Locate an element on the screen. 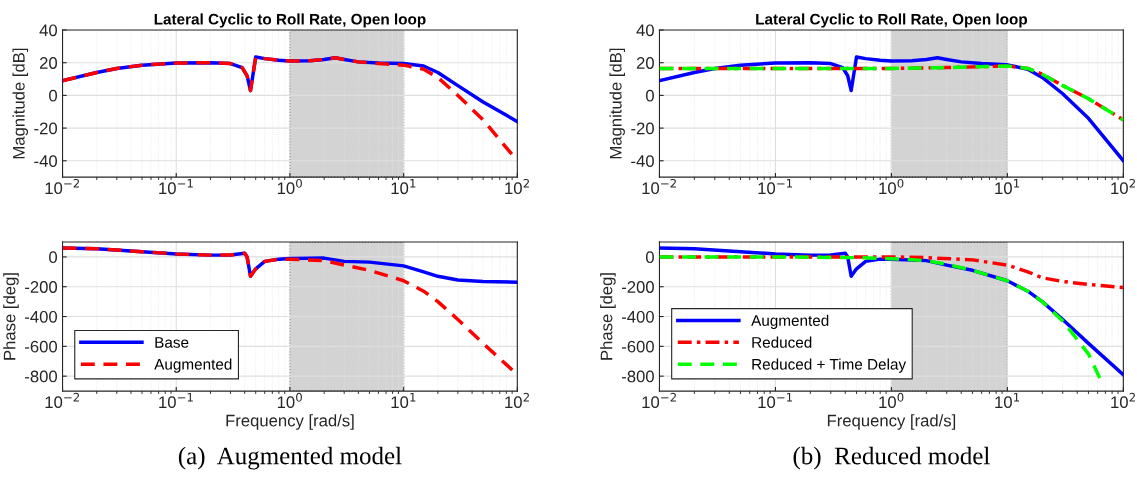 The height and width of the screenshot is (484, 1137). legend-label: Reduced + Time Delay is located at coordinates (829, 365).